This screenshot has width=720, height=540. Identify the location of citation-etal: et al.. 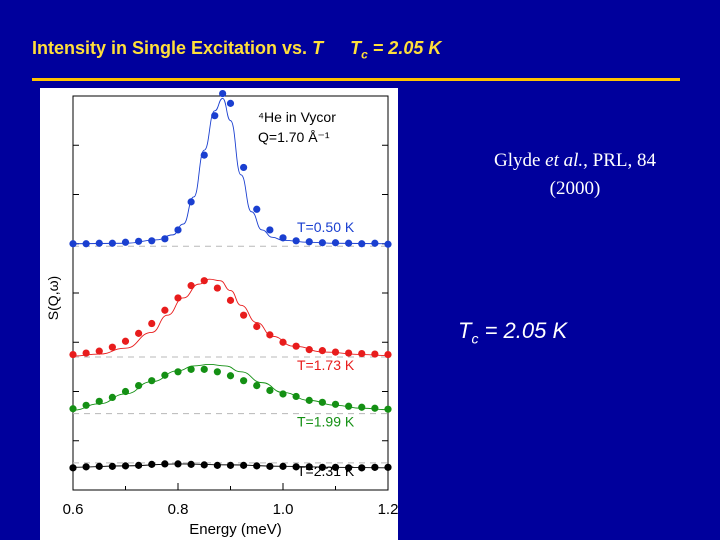
(564, 160).